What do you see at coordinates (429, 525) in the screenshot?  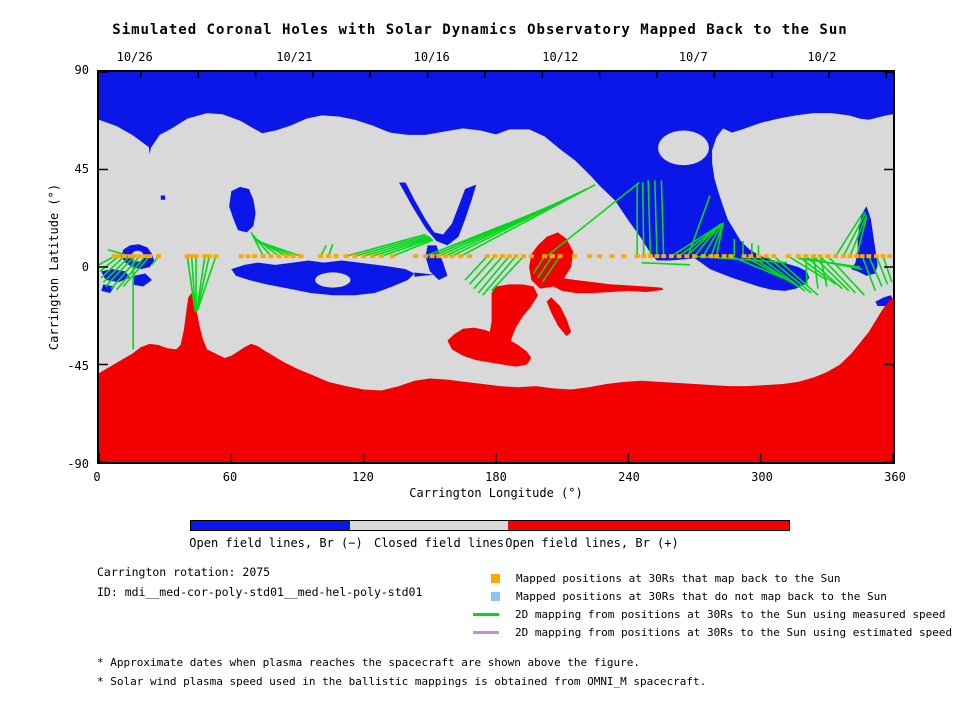 I see `colorbar-segment-closed` at bounding box center [429, 525].